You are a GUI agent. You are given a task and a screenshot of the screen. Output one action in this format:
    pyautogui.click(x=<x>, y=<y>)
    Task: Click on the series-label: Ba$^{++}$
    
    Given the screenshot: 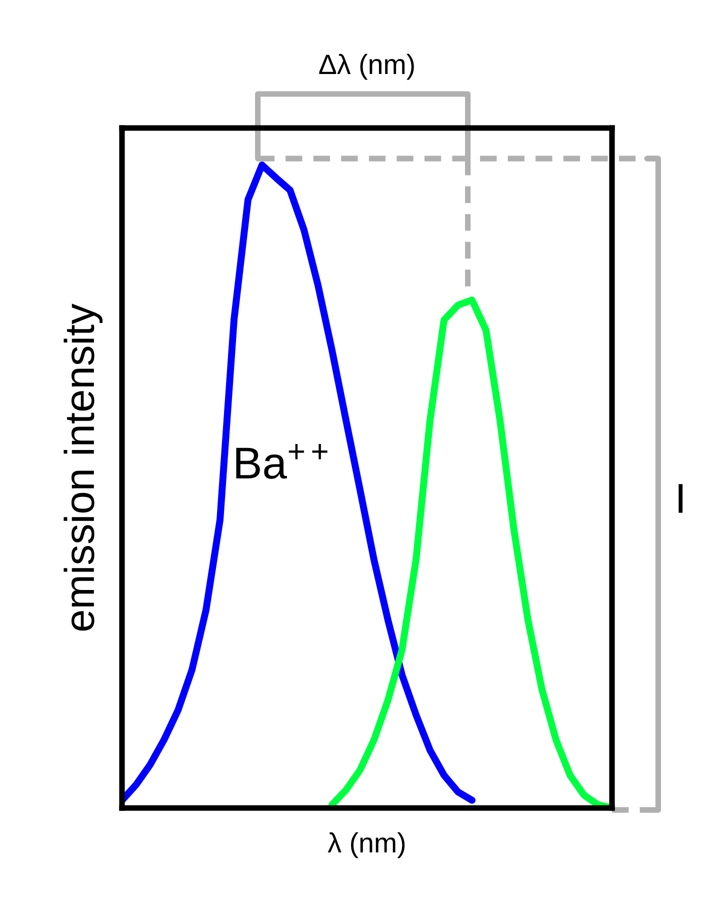 What is the action you would take?
    pyautogui.click(x=282, y=461)
    